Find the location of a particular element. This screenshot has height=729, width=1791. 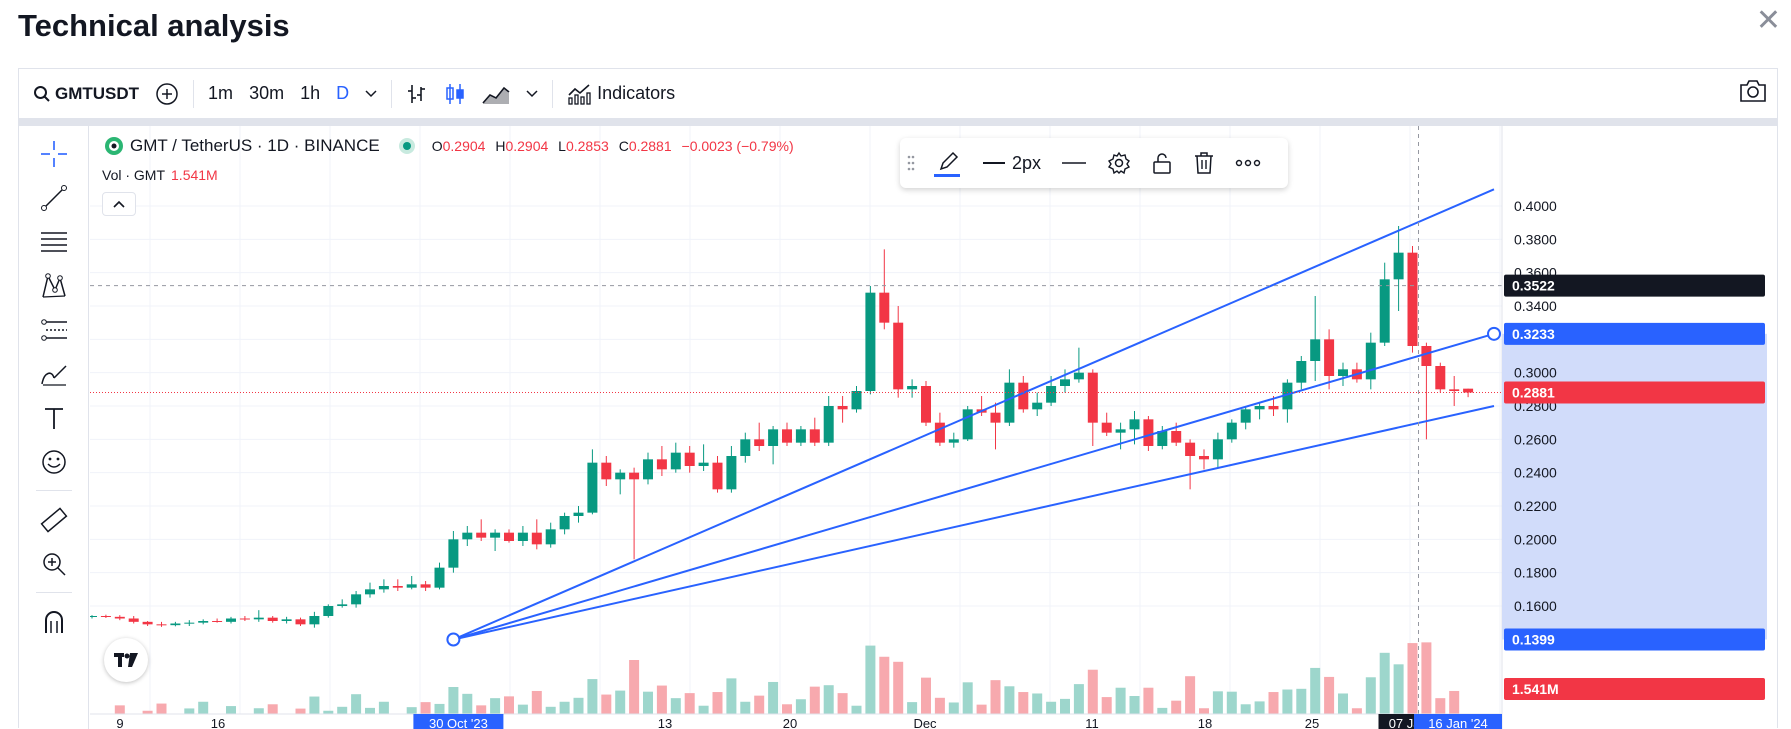

line-width-button: 2px is located at coordinates (1011, 163).